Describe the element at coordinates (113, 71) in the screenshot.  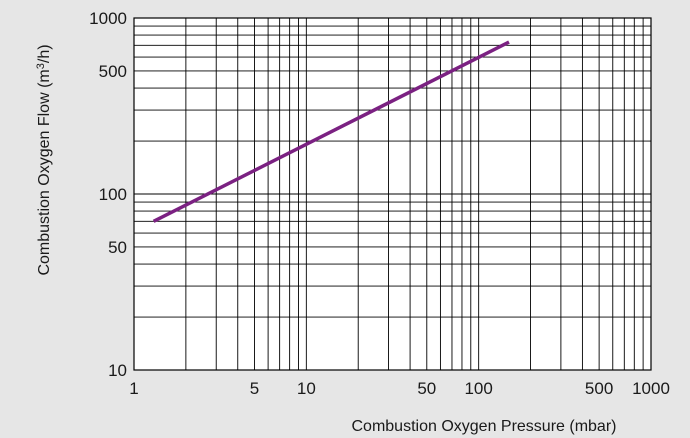
I see `y-tick-label: 500` at that location.